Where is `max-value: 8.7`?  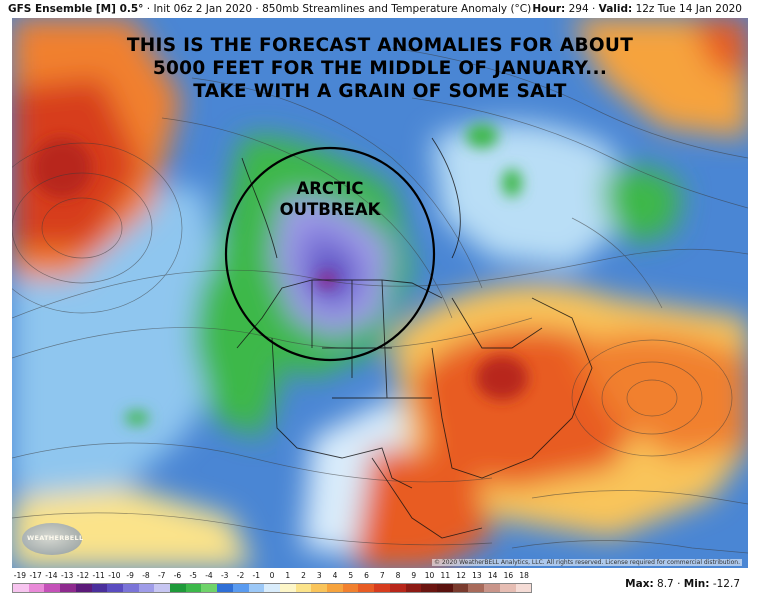
max-value: 8.7 is located at coordinates (665, 584).